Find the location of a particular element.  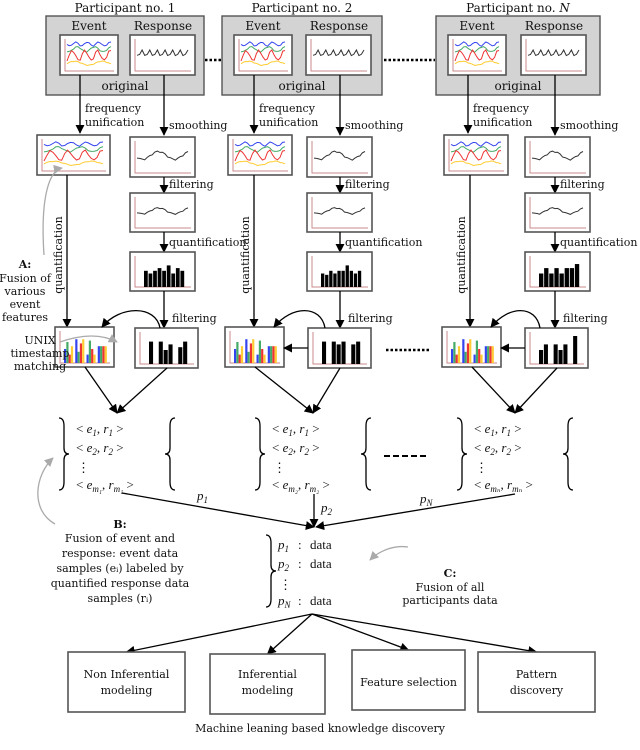

annotation-b-text: quantified response data is located at coordinates (120, 583).